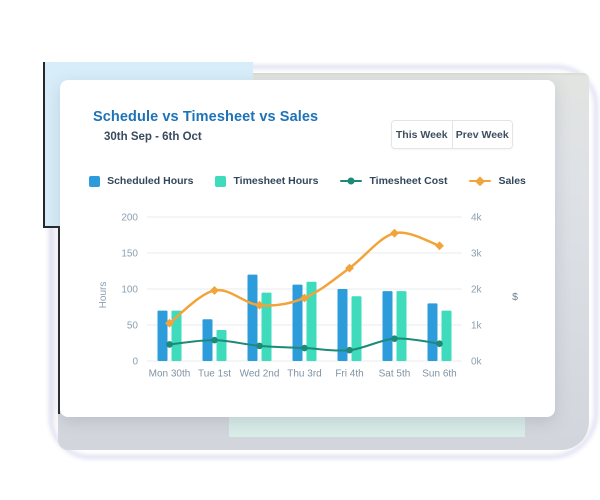 This screenshot has height=500, width=600. I want to click on timesheet-hours-swatch-icon, so click(221, 181).